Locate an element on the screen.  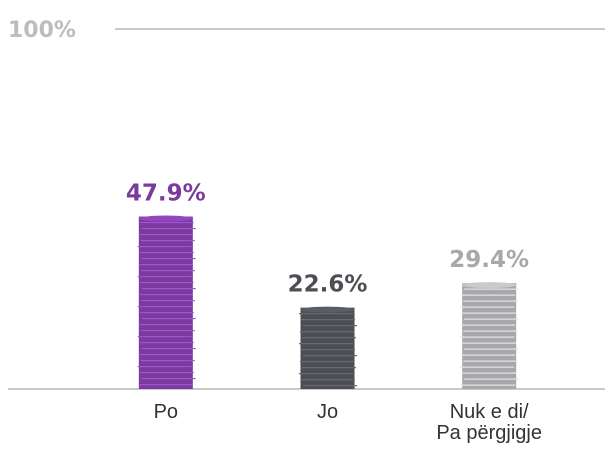
y-tick-label: 100% is located at coordinates (42, 30).